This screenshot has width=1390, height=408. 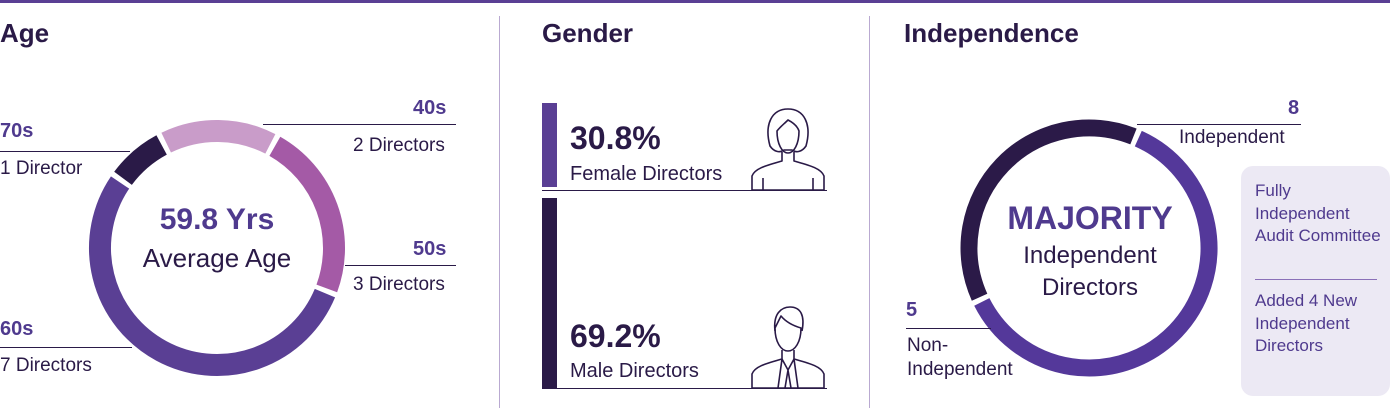 I want to click on male-percent: 69.2%, so click(x=615, y=336).